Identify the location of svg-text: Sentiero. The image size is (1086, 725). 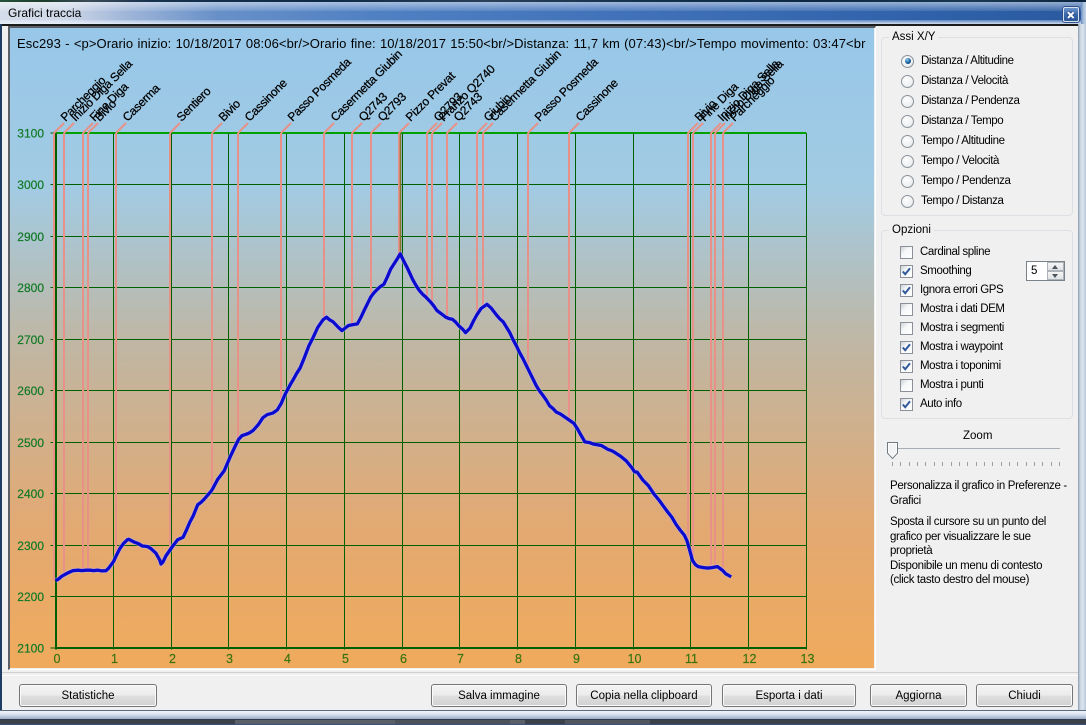
(194, 104).